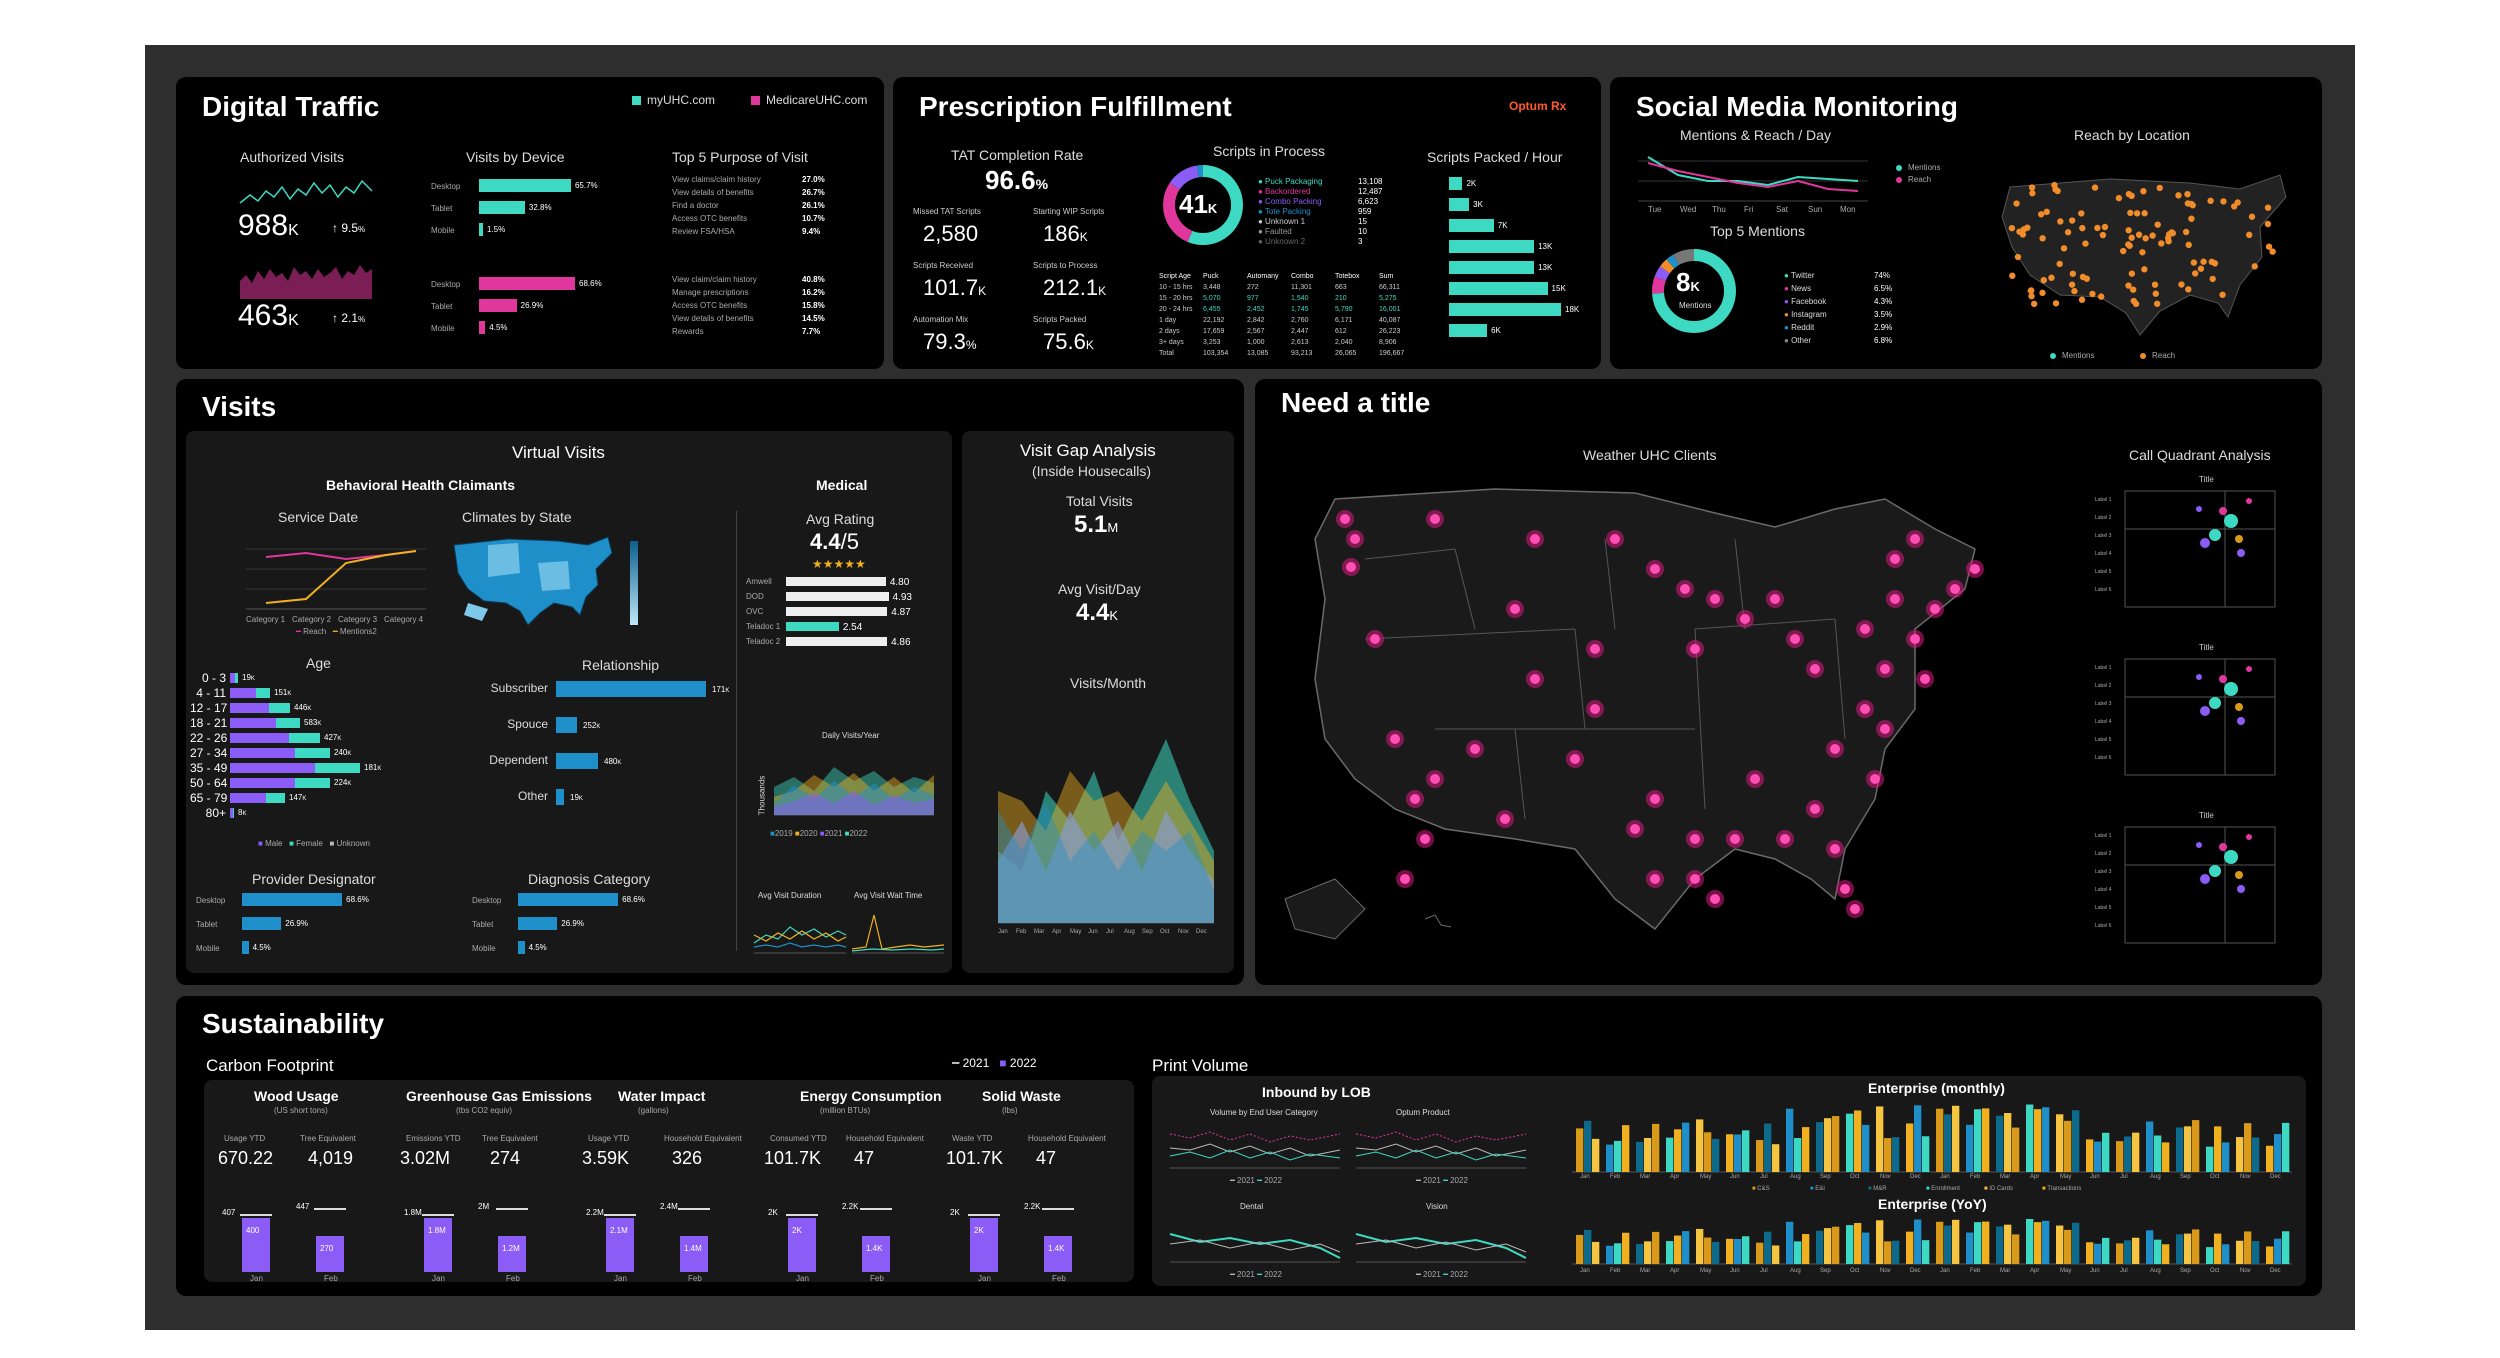 Image resolution: width=2500 pixels, height=1358 pixels. What do you see at coordinates (1877, 1189) in the screenshot?
I see `enterprise-legend-item: ■ M&R` at bounding box center [1877, 1189].